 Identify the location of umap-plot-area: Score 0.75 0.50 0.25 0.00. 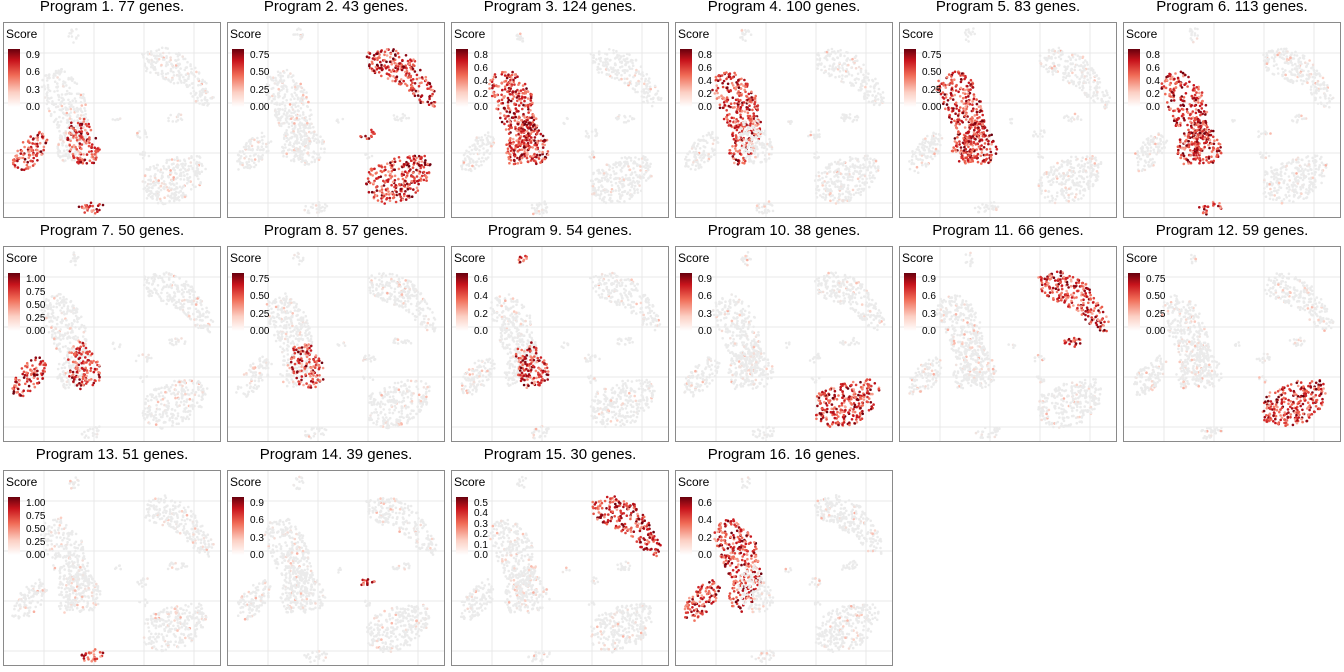
(1008, 120).